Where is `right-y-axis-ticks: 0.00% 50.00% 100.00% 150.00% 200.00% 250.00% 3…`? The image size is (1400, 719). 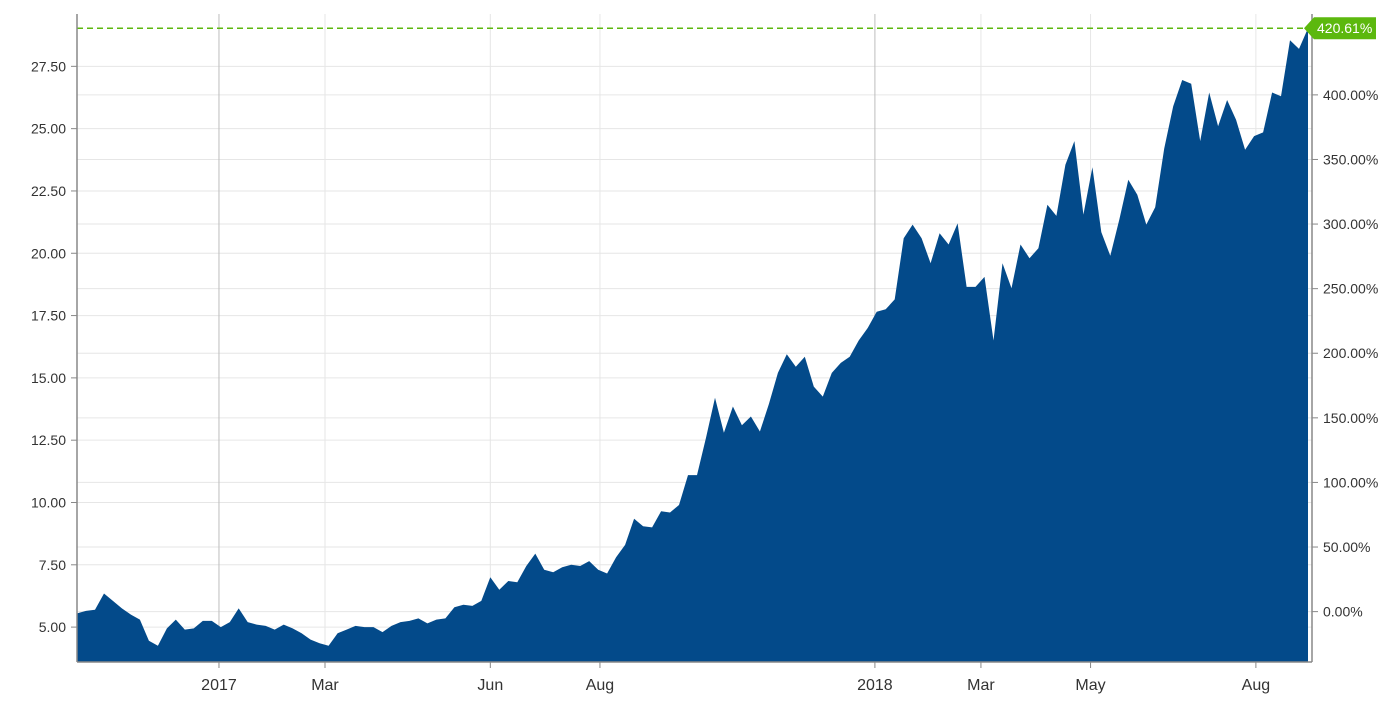 right-y-axis-ticks: 0.00% 50.00% 100.00% 150.00% 200.00% 250.00% 3… is located at coordinates (1345, 353).